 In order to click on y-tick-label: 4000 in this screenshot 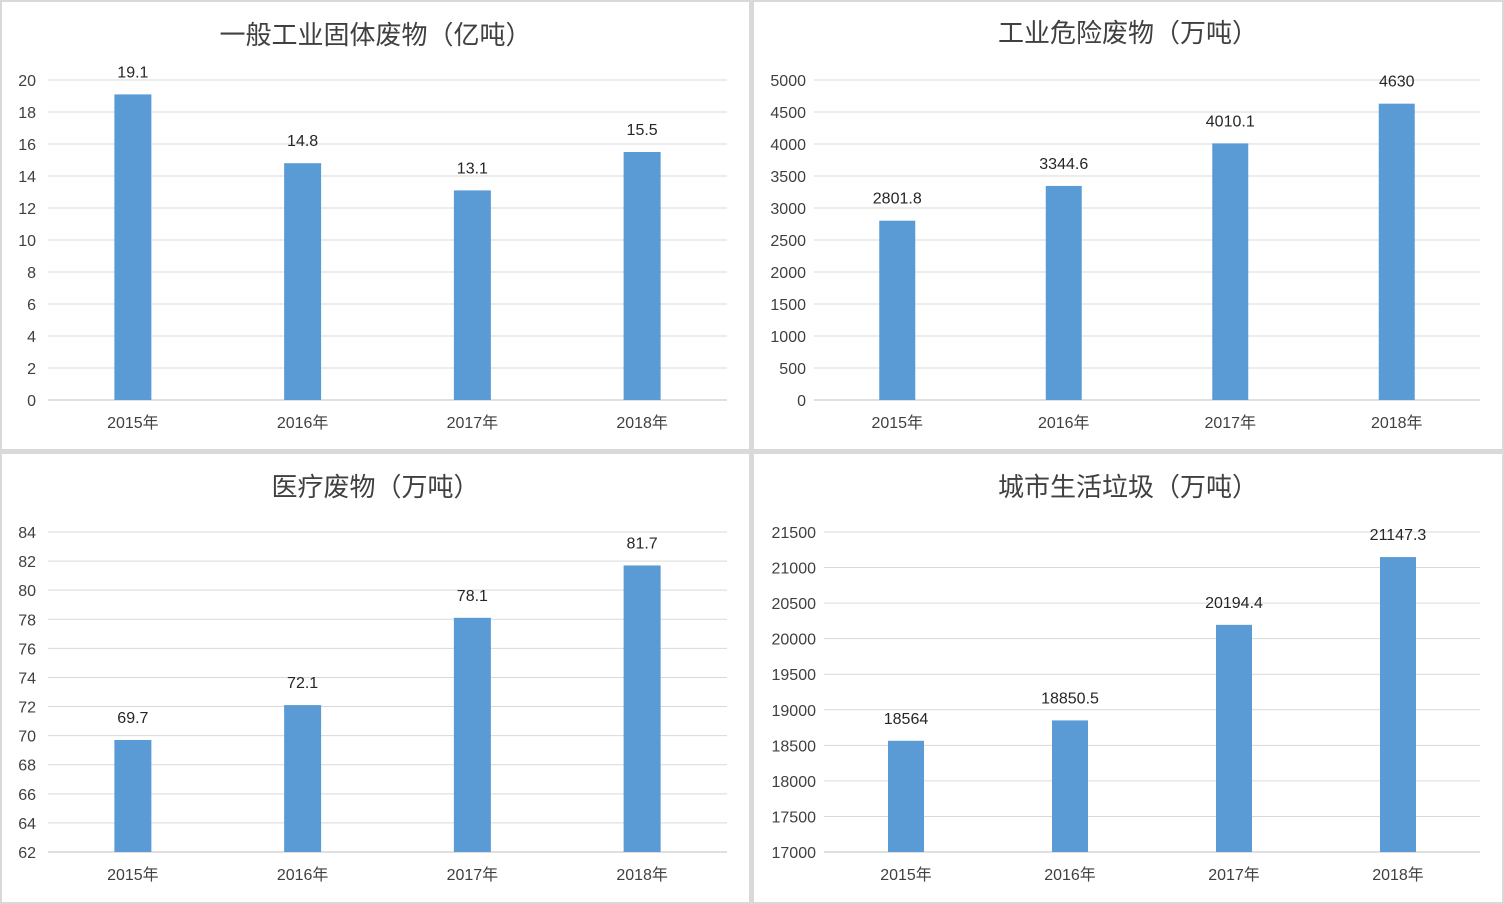, I will do `click(788, 145)`.